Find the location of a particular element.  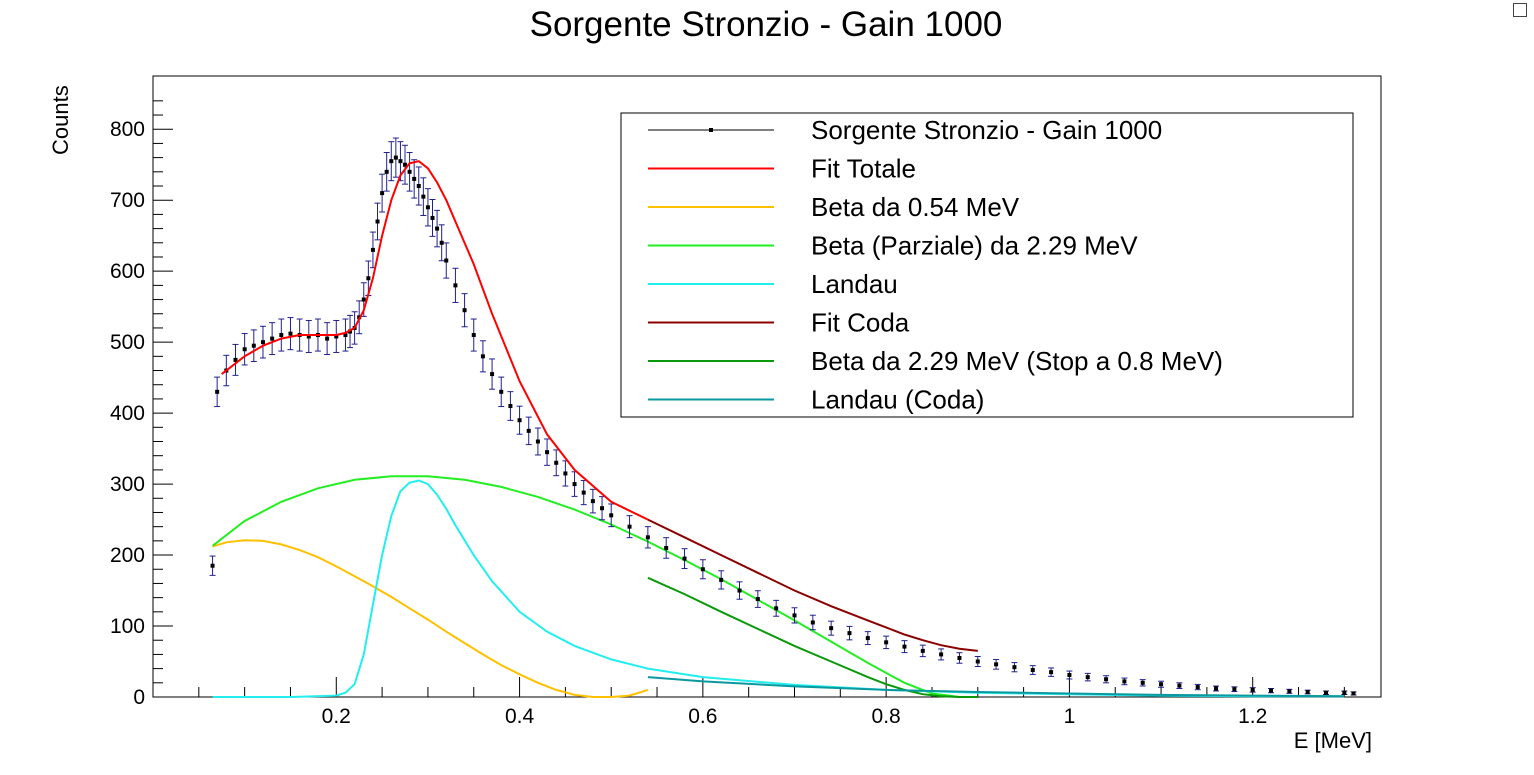

legend-label: Landau is located at coordinates (854, 284).